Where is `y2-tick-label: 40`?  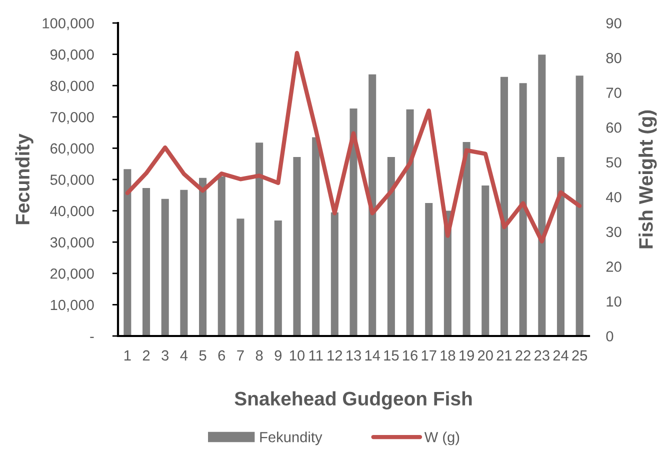
y2-tick-label: 40 is located at coordinates (614, 197).